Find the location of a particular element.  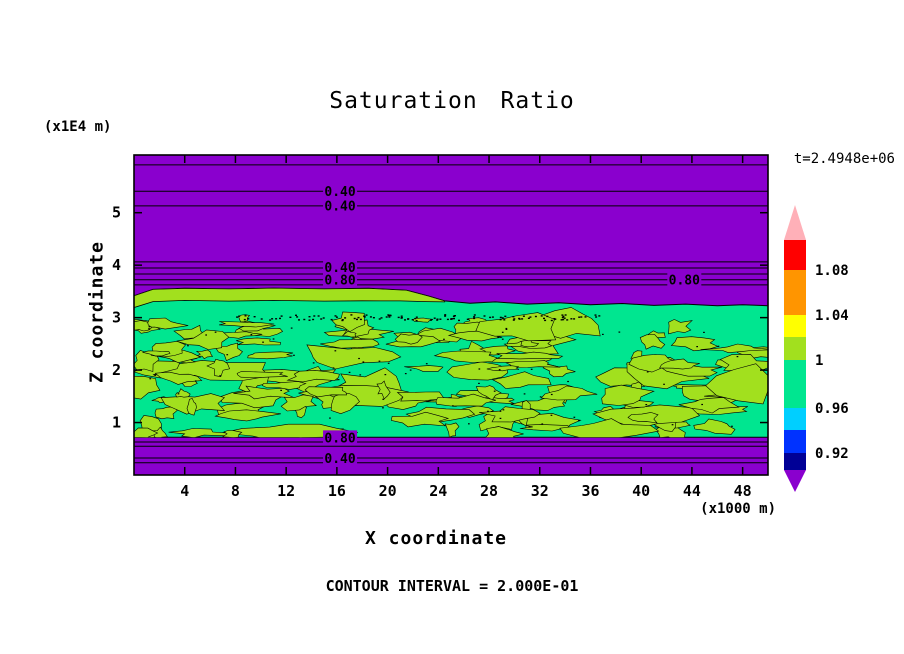

x-tick-label: 8 is located at coordinates (235, 491).